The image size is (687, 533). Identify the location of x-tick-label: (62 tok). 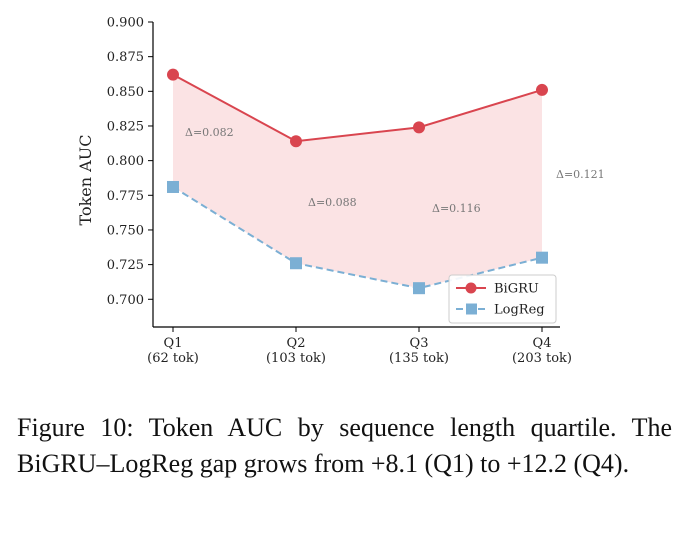
(173, 358).